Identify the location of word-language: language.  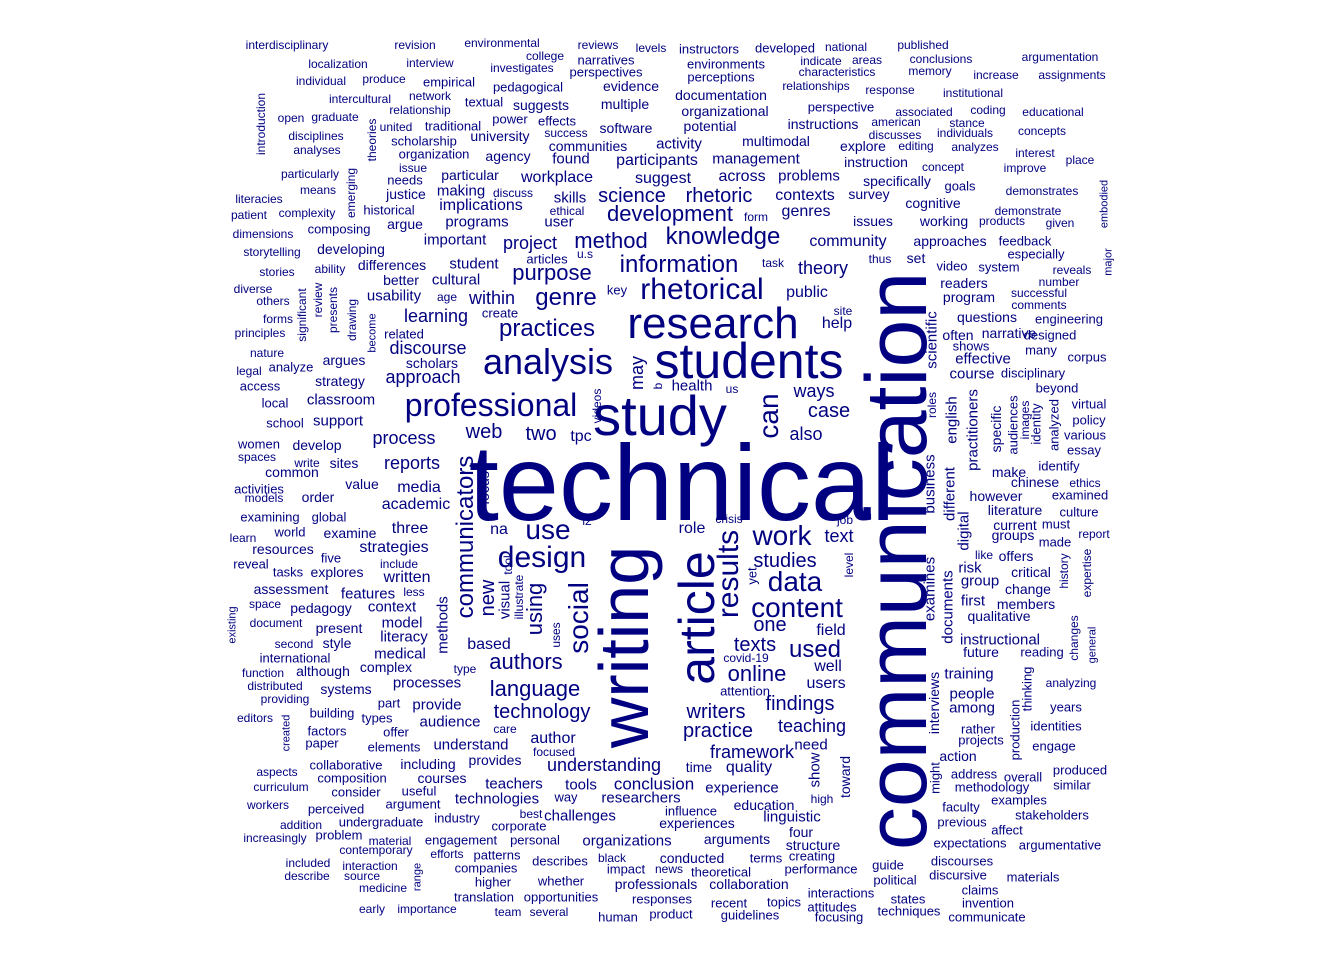
(535, 688).